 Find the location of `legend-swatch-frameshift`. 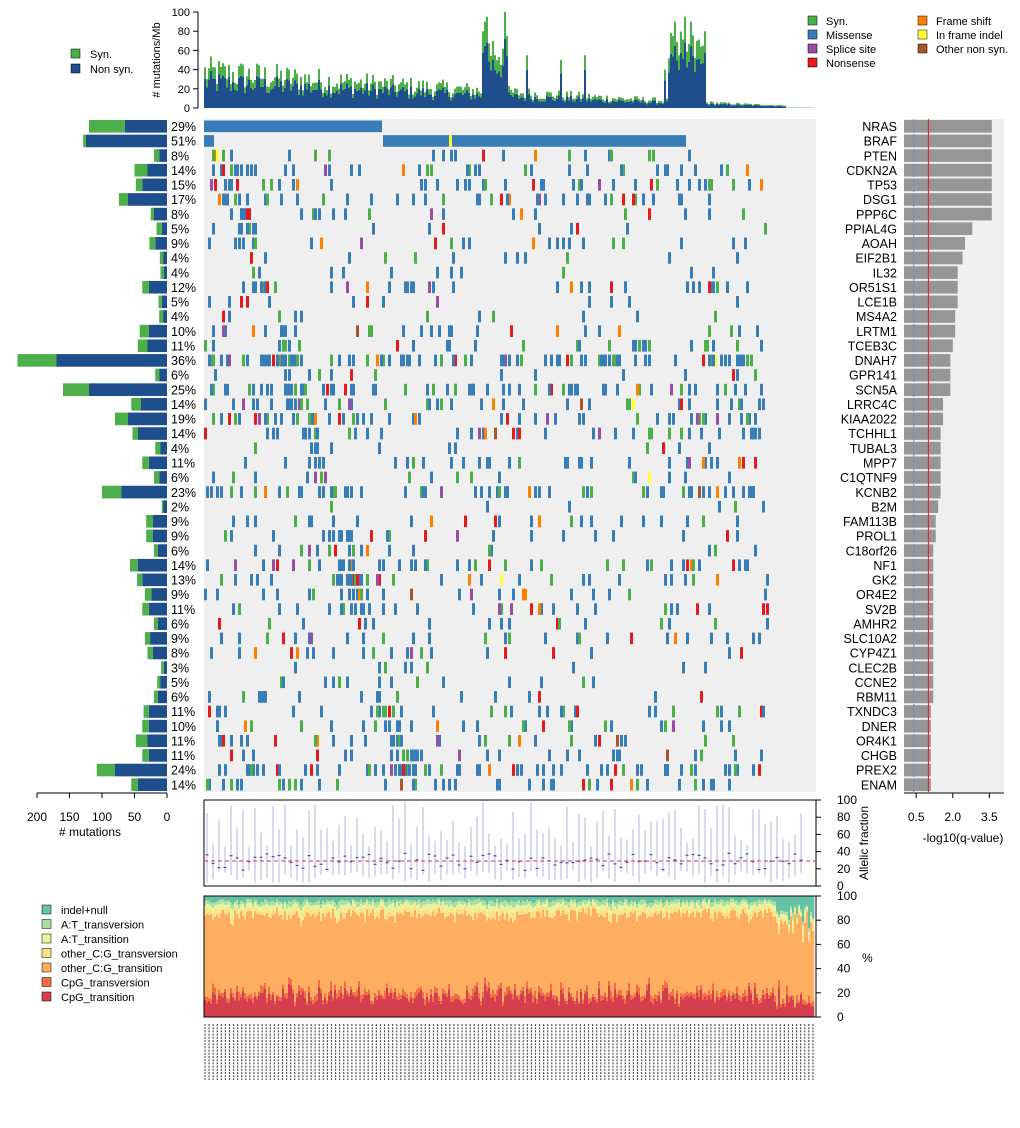

legend-swatch-frameshift is located at coordinates (922, 20).